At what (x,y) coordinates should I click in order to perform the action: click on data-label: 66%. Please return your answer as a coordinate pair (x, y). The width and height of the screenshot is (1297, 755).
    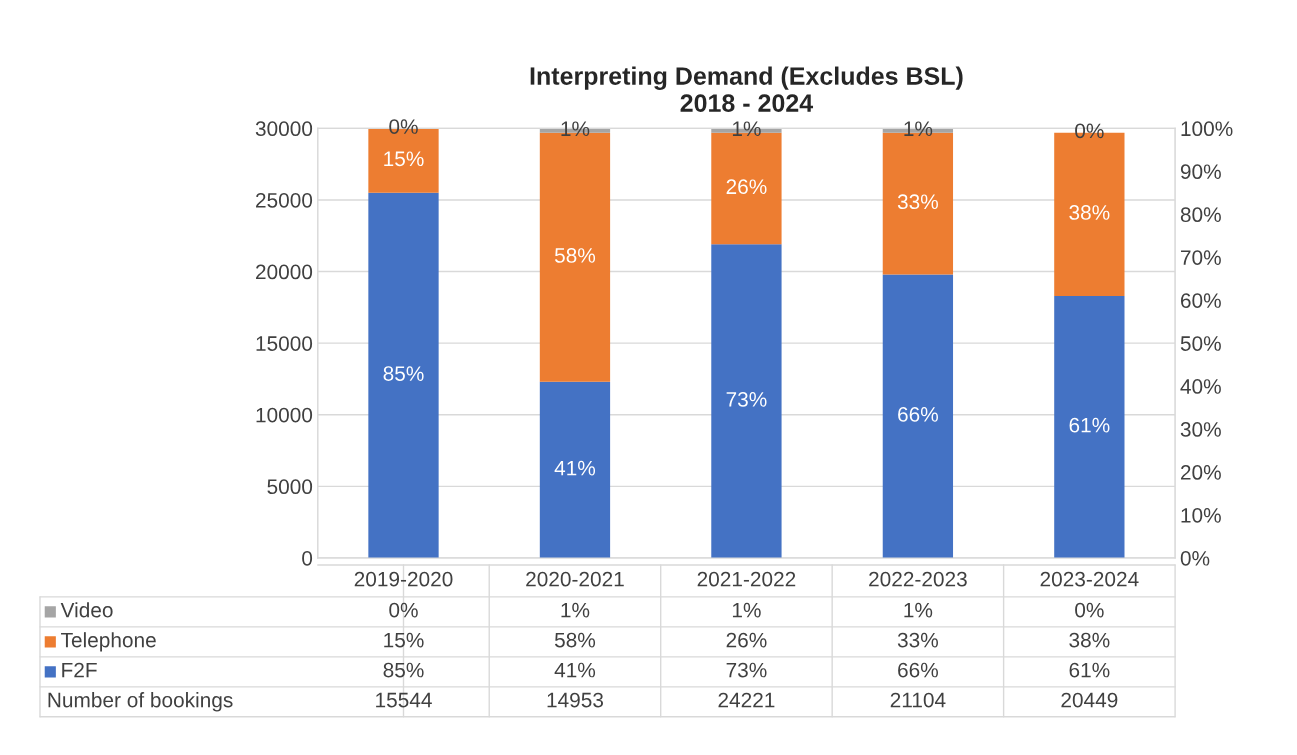
    Looking at the image, I should click on (918, 670).